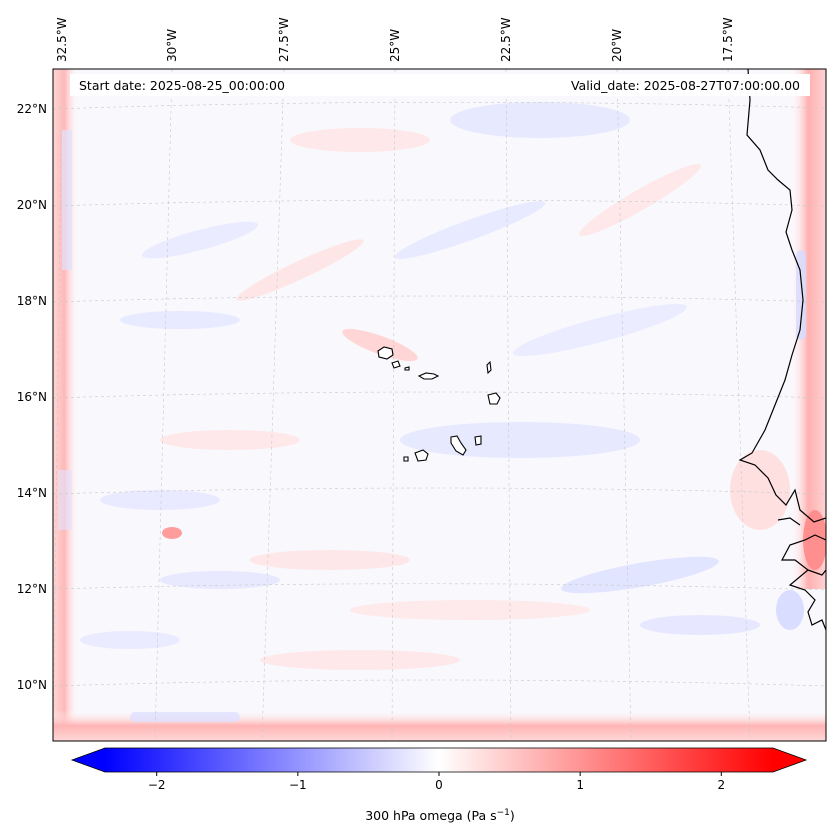 This screenshot has width=837, height=839. I want to click on colorbar-max-extend, so click(789, 760).